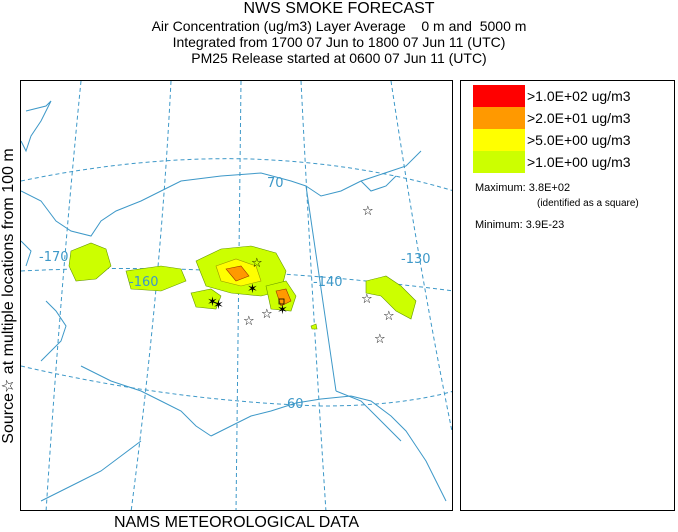 The width and height of the screenshot is (678, 532). I want to click on gulf-coast, so click(281, 416).